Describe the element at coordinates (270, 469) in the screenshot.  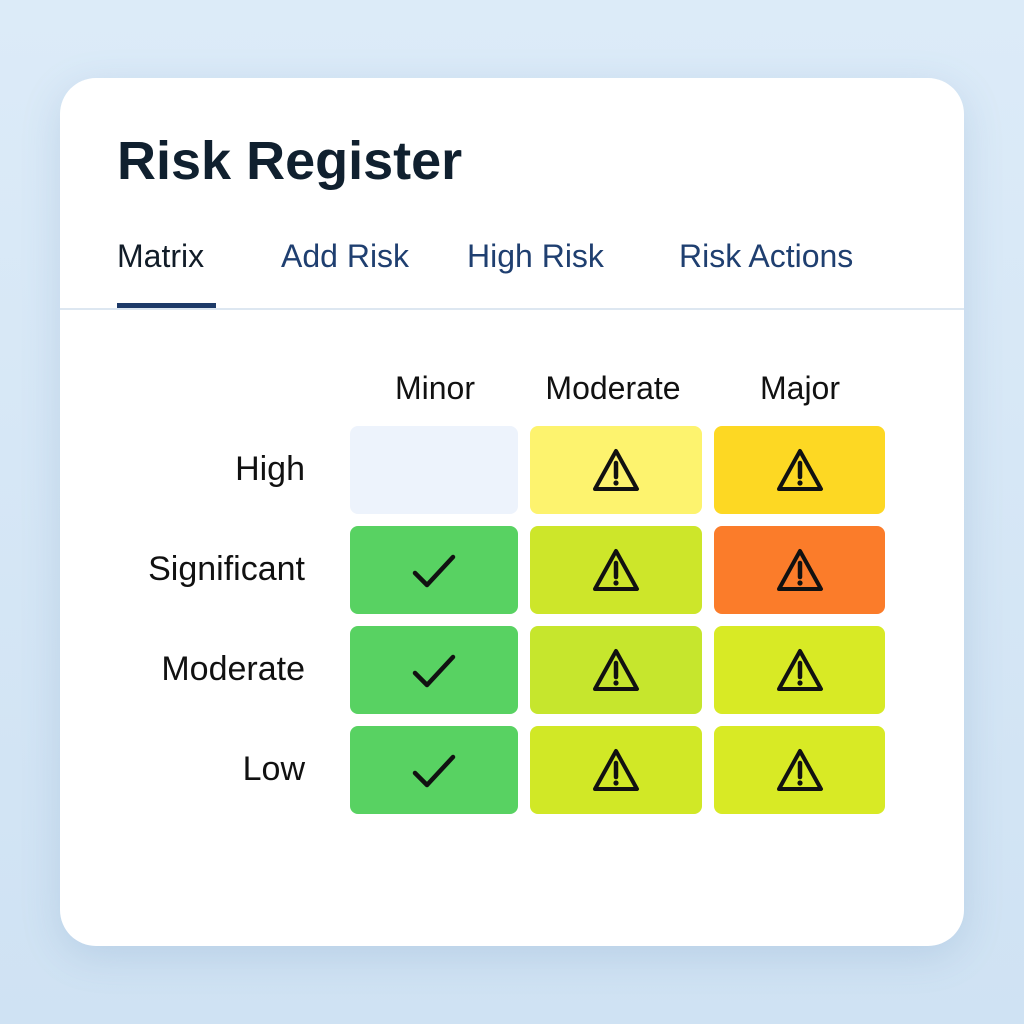
I see `row-header-high: High` at that location.